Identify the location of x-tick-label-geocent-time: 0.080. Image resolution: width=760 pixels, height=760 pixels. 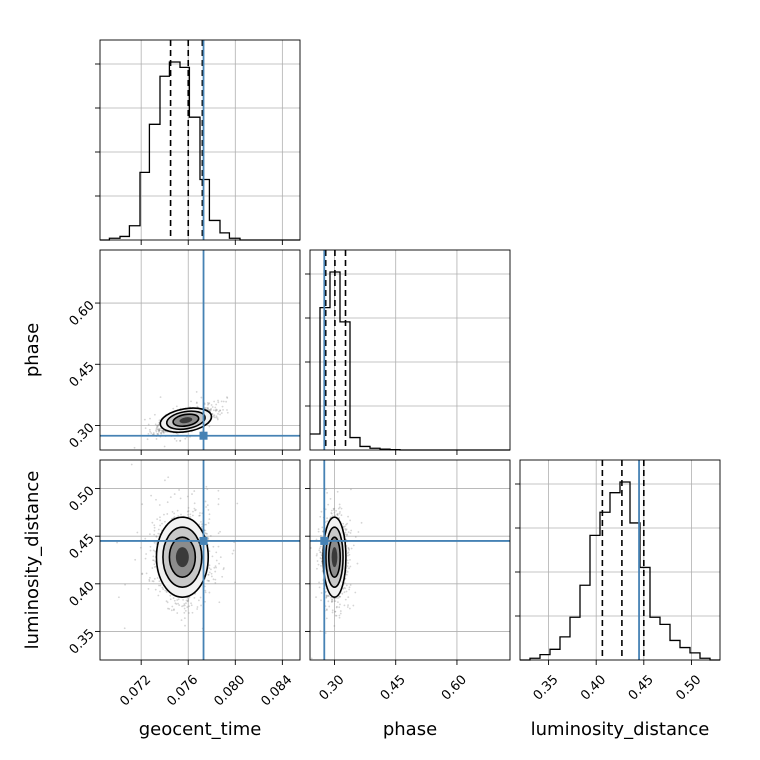
(229, 690).